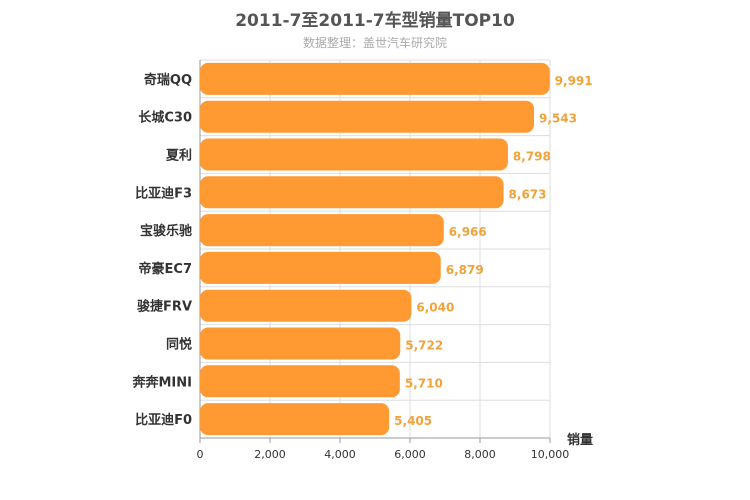 The image size is (750, 500). Describe the element at coordinates (424, 383) in the screenshot. I see `data-label: 5,710` at that location.